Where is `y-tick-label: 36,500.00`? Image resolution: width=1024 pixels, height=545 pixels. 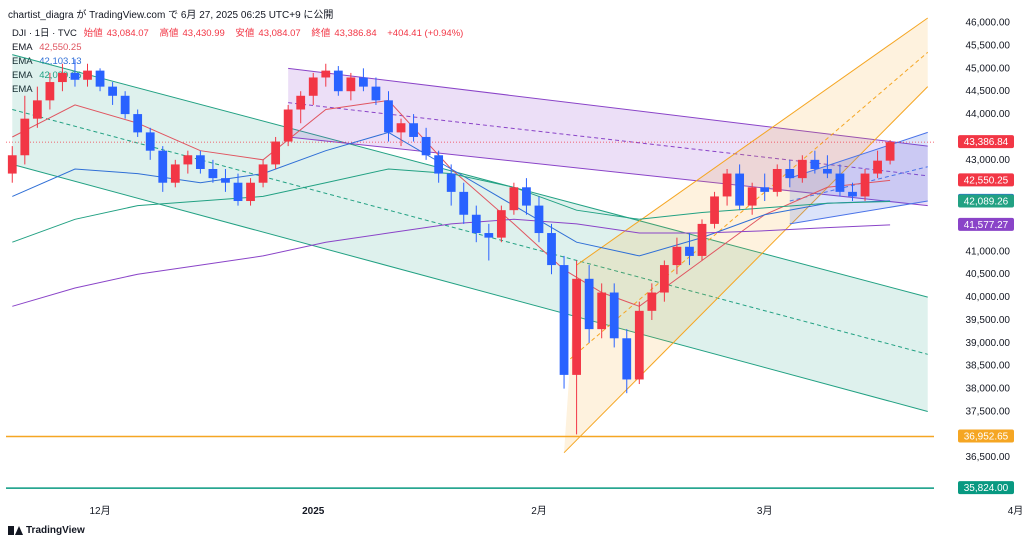 y-tick-label: 36,500.00 is located at coordinates (988, 457).